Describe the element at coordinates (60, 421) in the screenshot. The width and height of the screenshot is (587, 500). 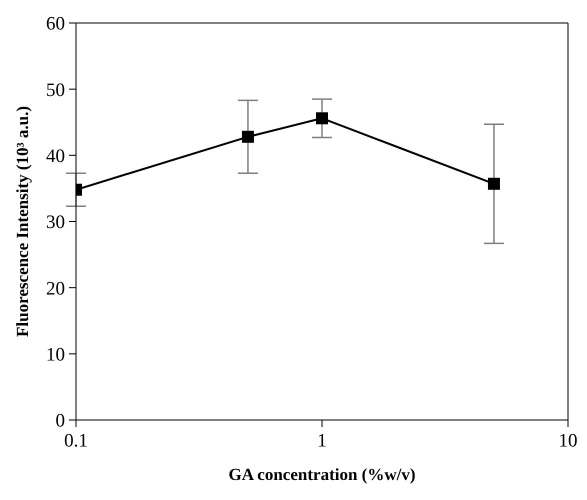
I see `y-tick-label: 0` at that location.